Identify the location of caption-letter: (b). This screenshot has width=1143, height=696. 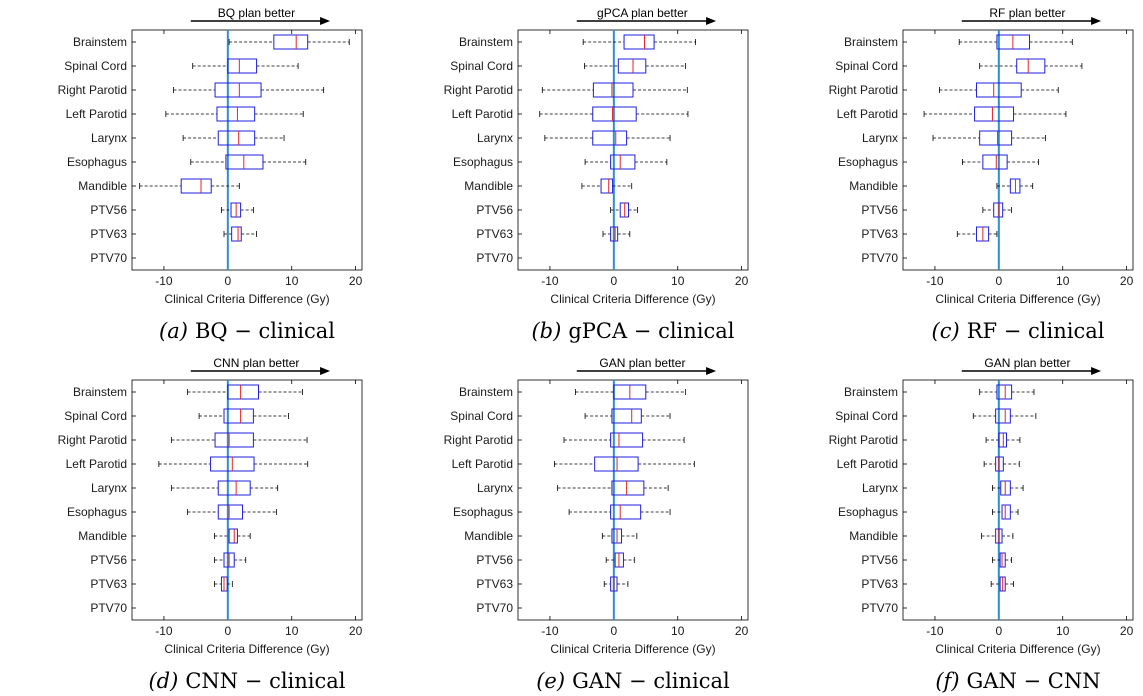
(546, 331).